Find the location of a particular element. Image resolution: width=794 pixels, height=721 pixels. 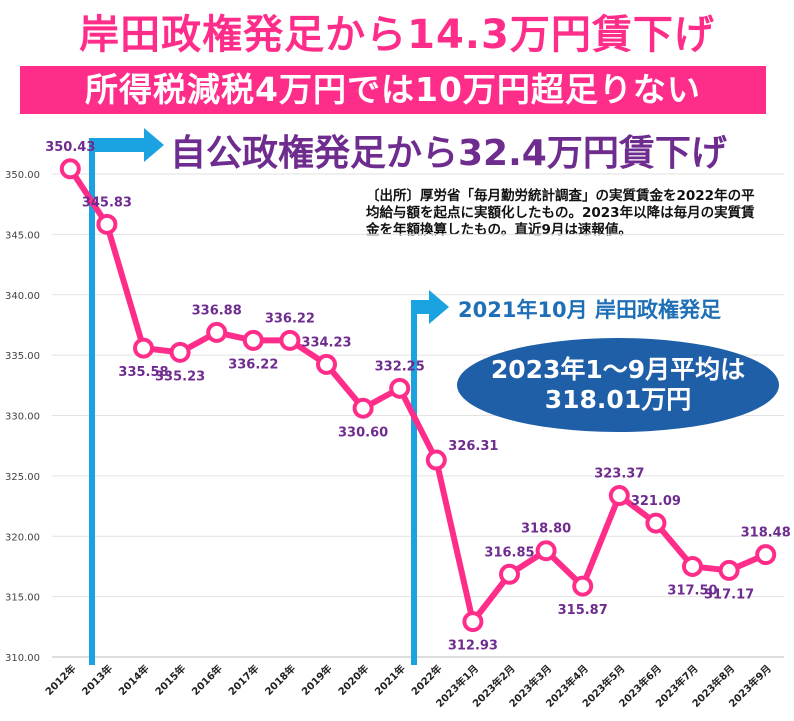

average-oval: 2023年1～9月平均は 318.01万円 is located at coordinates (618, 385).